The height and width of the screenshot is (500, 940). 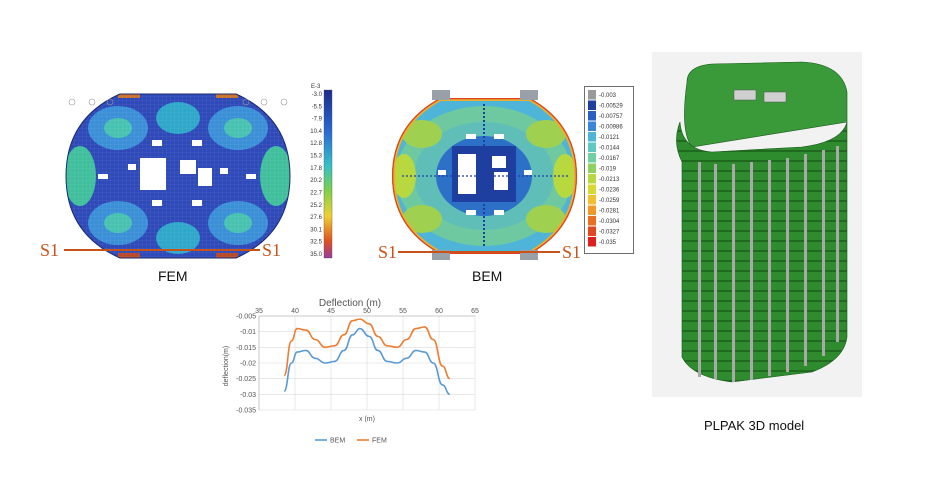 I want to click on x-tick-label: 50, so click(x=367, y=311).